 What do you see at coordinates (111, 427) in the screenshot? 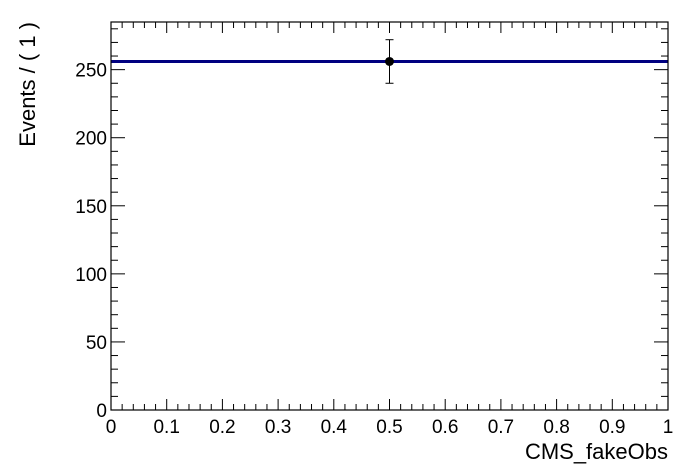
I see `x-tick-label: 0` at bounding box center [111, 427].